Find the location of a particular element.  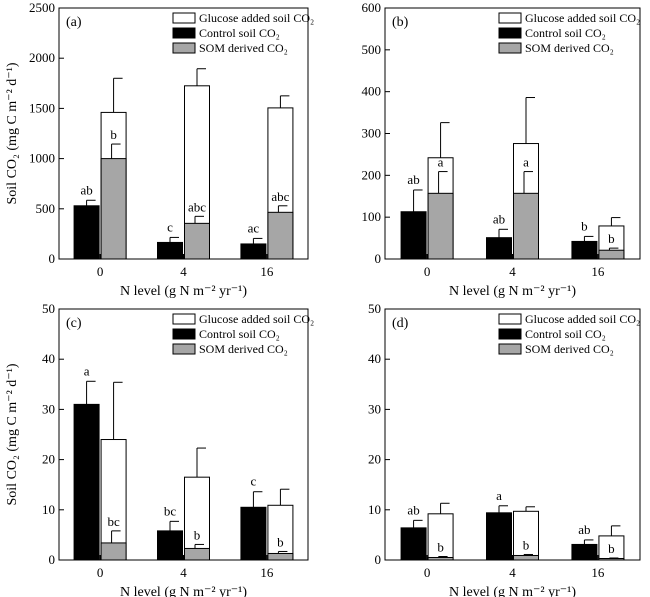

y-tick-label: 200 is located at coordinates (372, 174).